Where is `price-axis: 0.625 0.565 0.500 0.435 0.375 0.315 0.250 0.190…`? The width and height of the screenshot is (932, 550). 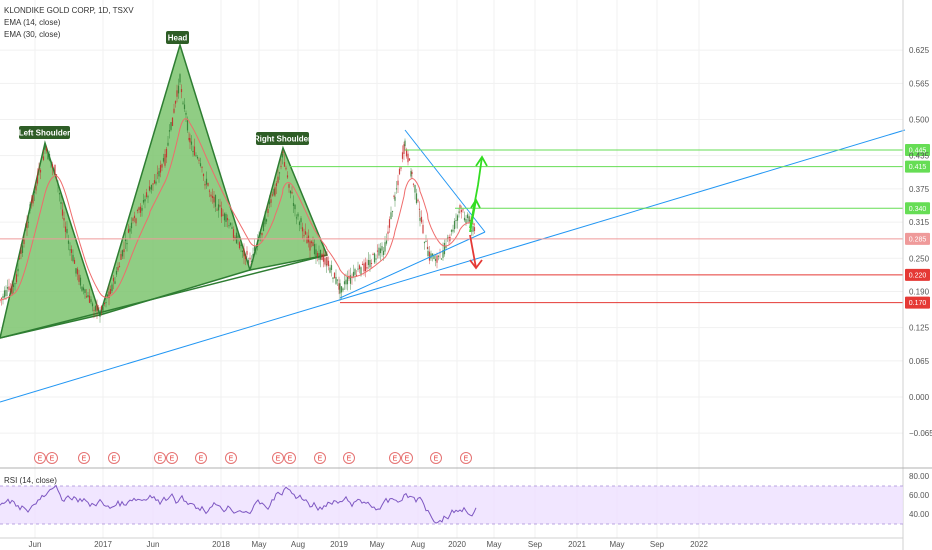
price-axis: 0.625 0.565 0.500 0.435 0.375 0.315 0.250 0.190… is located at coordinates (920, 242).